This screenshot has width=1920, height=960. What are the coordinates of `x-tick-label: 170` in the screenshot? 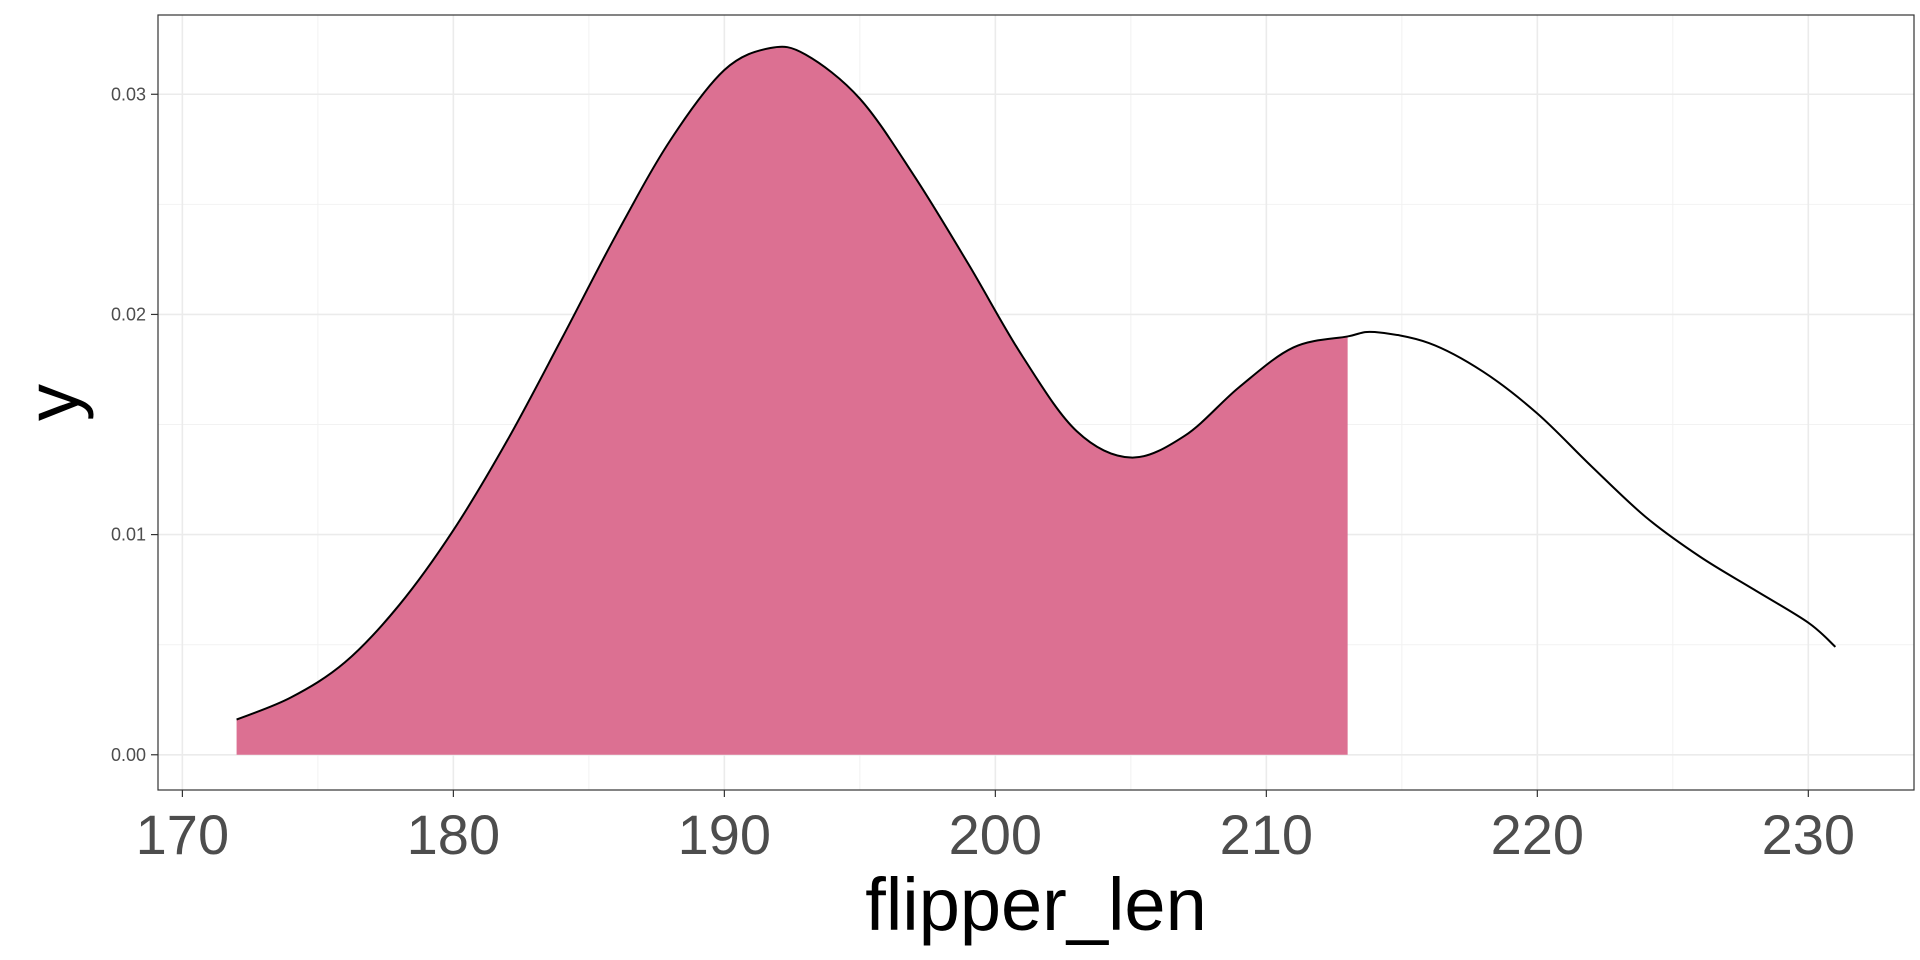 It's located at (182, 834).